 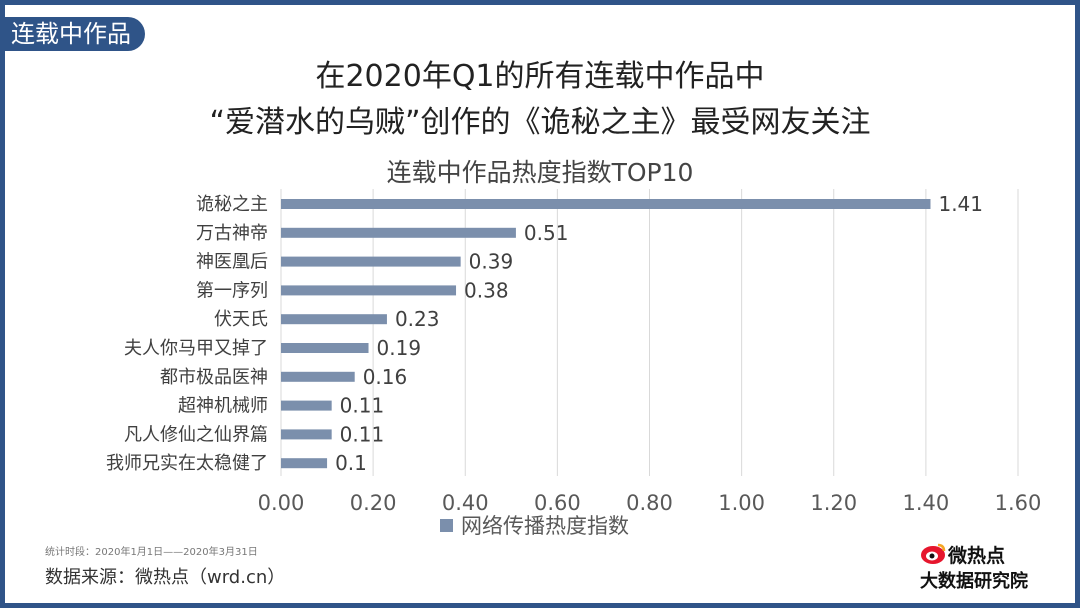 I want to click on x-tick-label: 0.00, so click(x=281, y=503).